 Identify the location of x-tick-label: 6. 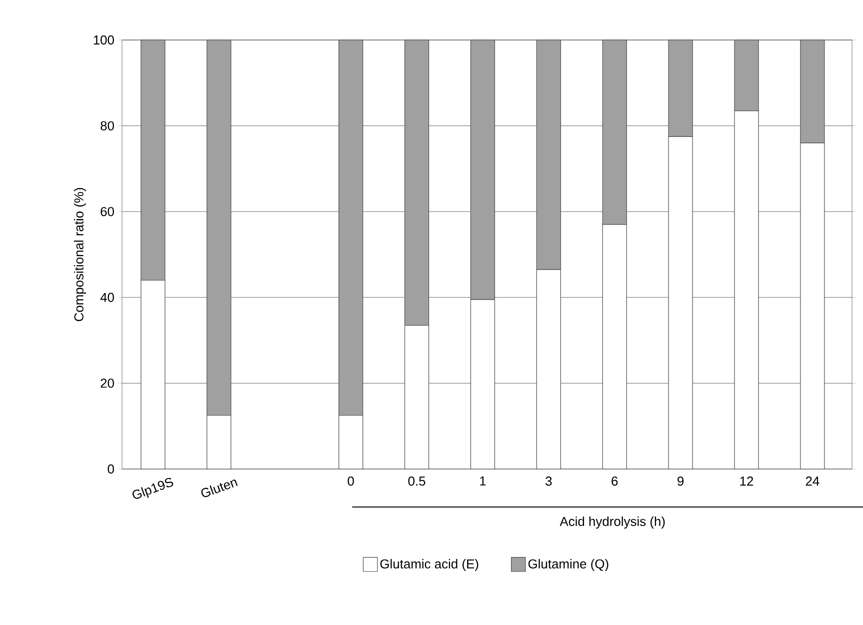
(615, 481).